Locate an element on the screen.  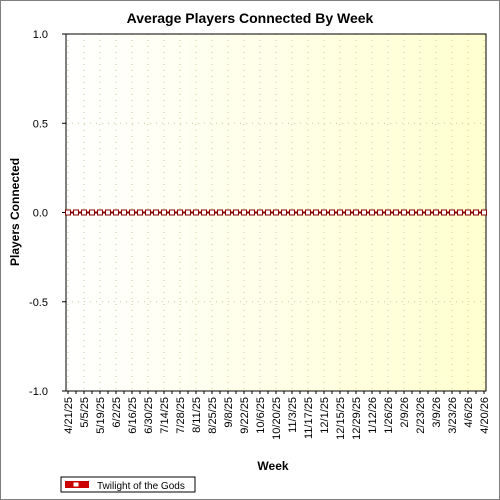
x-tick-label: 6/2/25 is located at coordinates (117, 412).